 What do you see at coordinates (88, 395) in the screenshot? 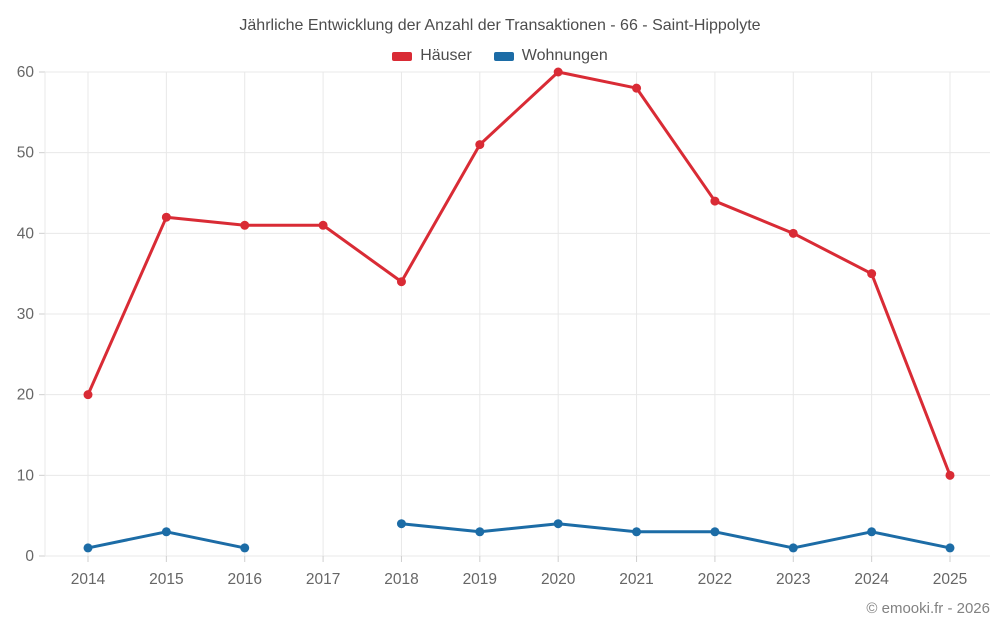
I see `data-point-häuser-2014` at bounding box center [88, 395].